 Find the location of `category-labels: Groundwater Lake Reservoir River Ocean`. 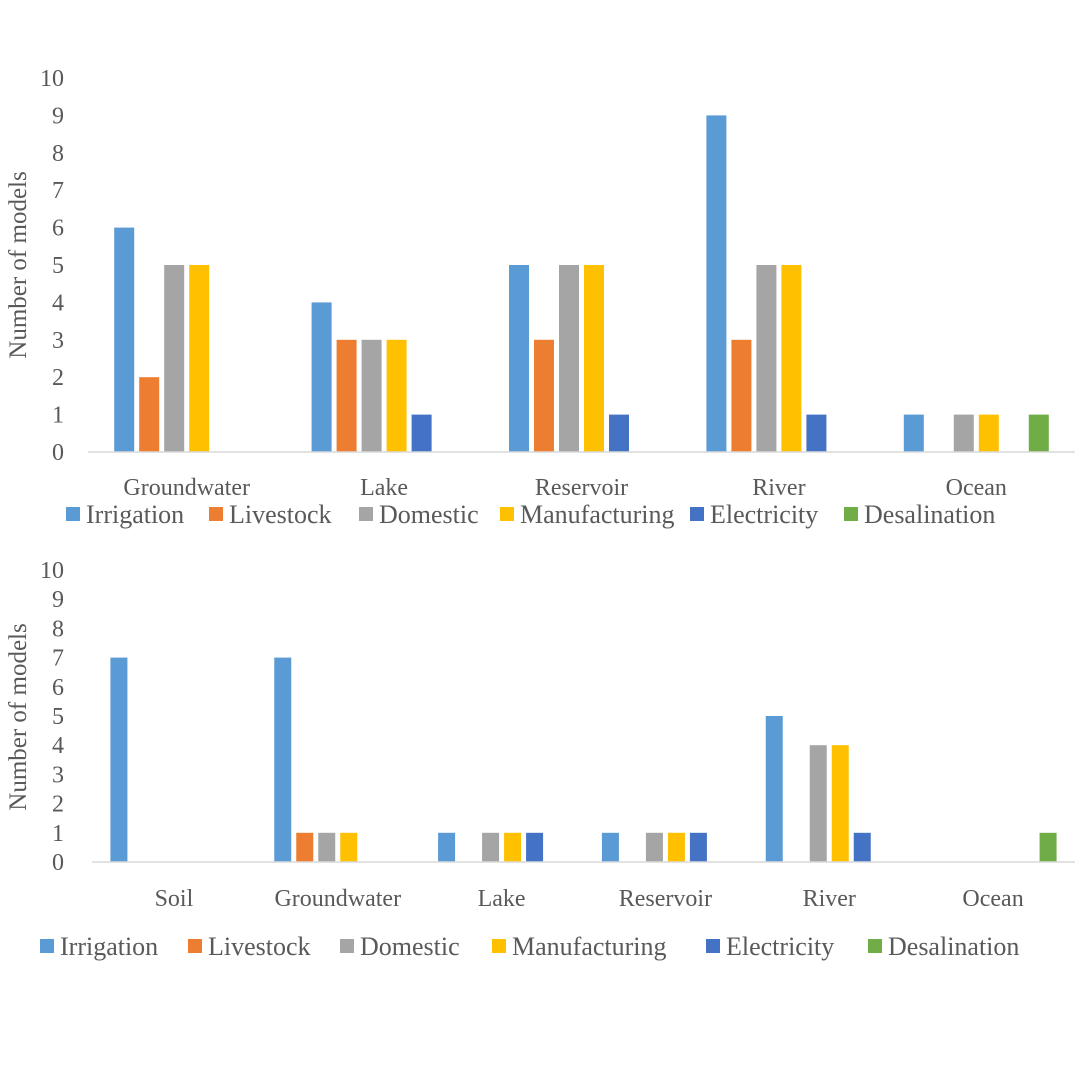

category-labels: Groundwater Lake Reservoir River Ocean is located at coordinates (565, 488).